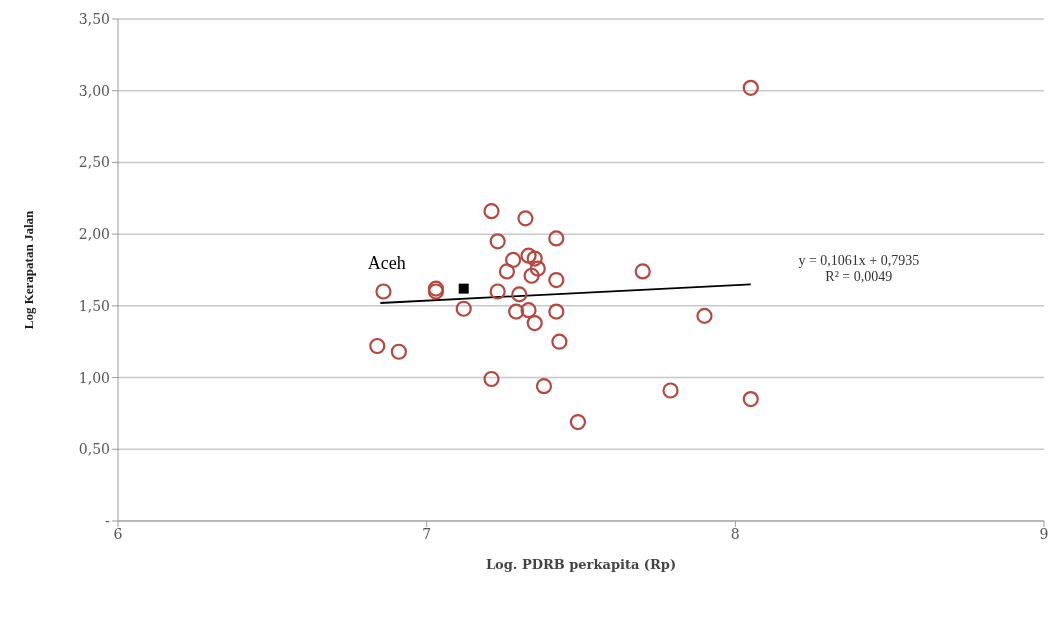 The image size is (1062, 633). I want to click on y-tick-label: 0,50, so click(94, 449).